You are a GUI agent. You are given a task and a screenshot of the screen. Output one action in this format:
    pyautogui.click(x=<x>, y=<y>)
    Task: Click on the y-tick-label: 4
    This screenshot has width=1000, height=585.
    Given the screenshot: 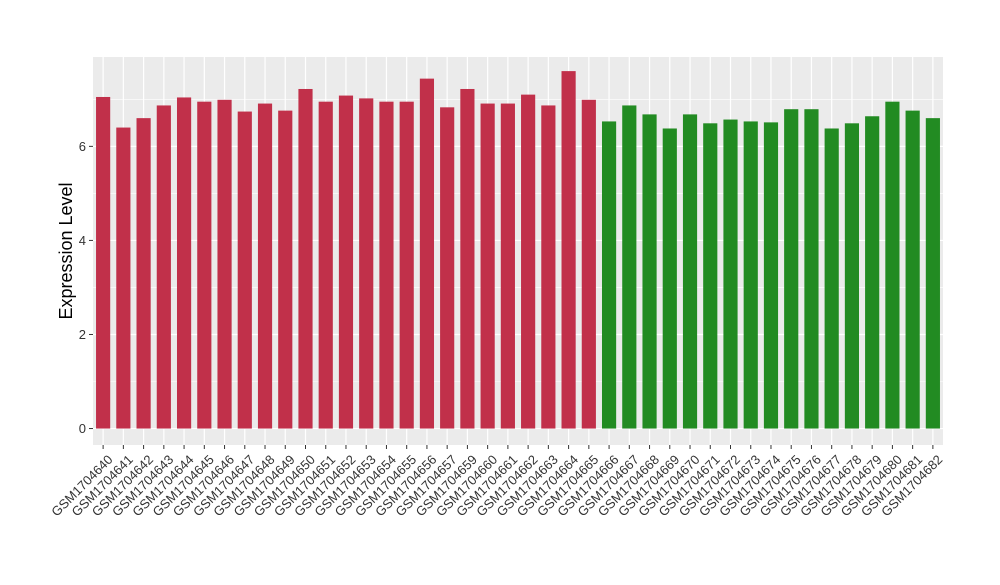 What is the action you would take?
    pyautogui.click(x=82, y=240)
    